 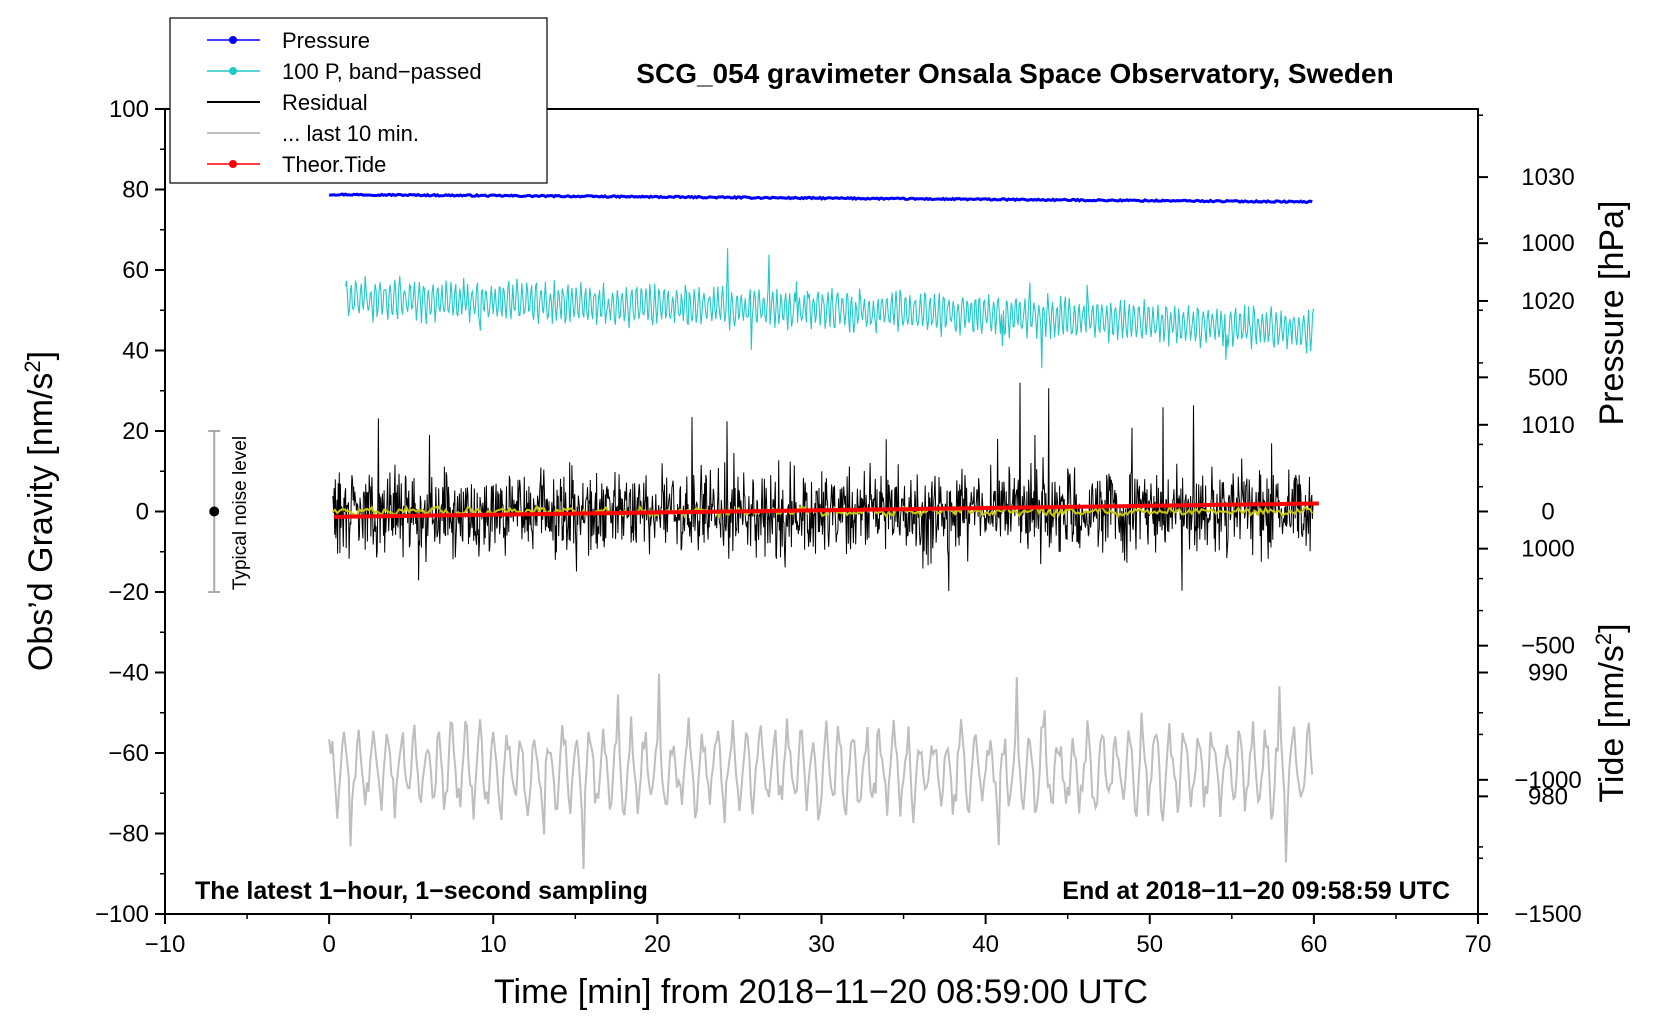 What do you see at coordinates (1547, 243) in the screenshot?
I see `y-tide-tick-label: 1000` at bounding box center [1547, 243].